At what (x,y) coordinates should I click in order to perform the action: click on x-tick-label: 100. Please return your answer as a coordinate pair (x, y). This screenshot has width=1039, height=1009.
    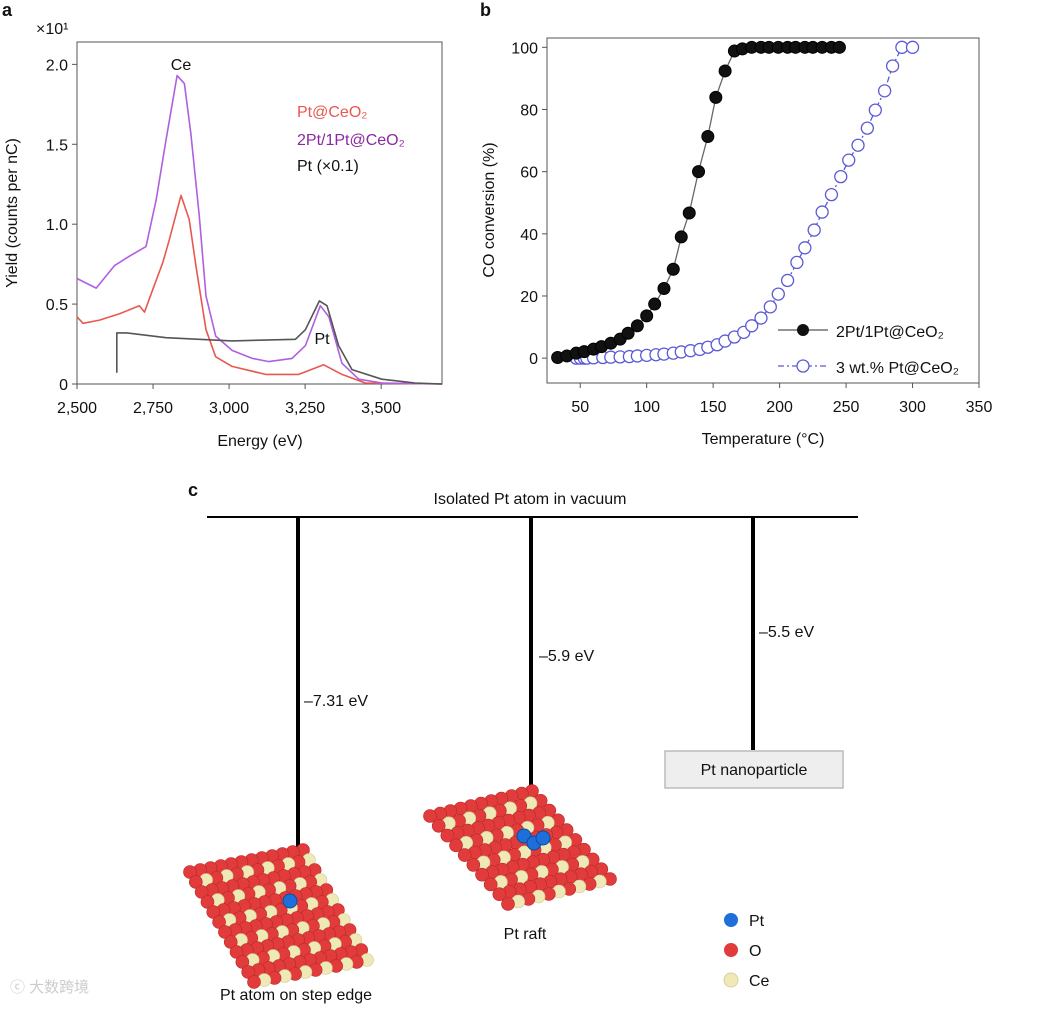
    Looking at the image, I should click on (646, 407).